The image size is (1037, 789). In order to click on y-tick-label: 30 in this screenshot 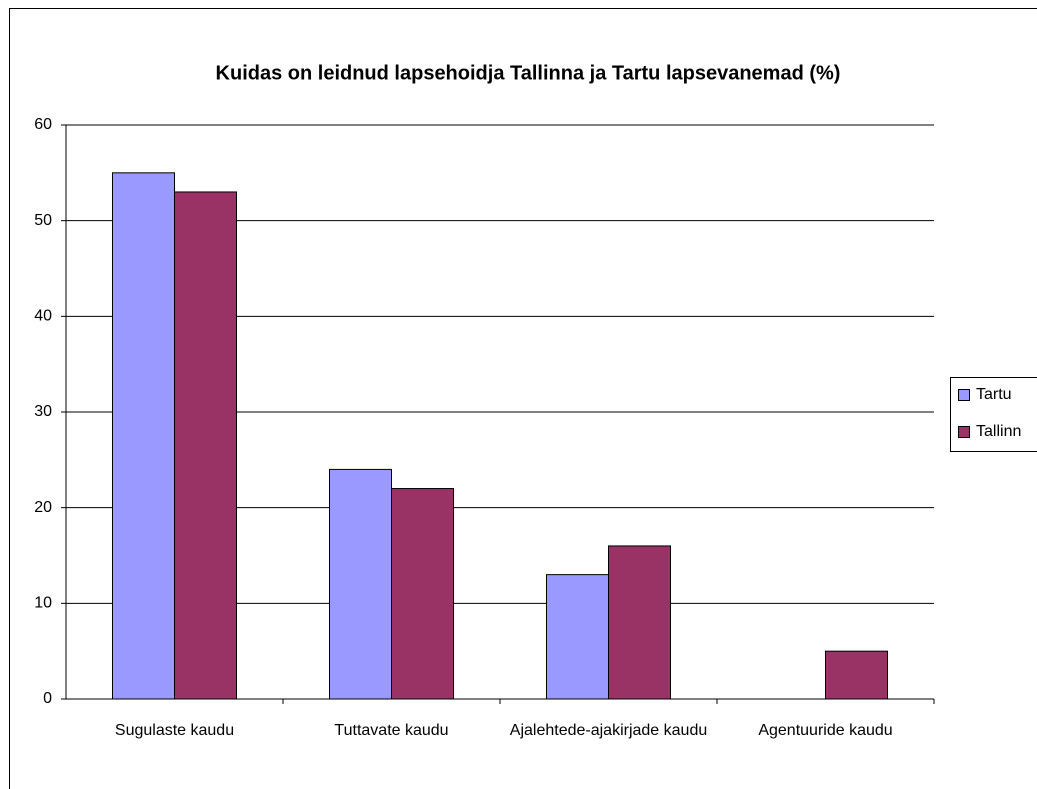, I will do `click(43, 411)`.